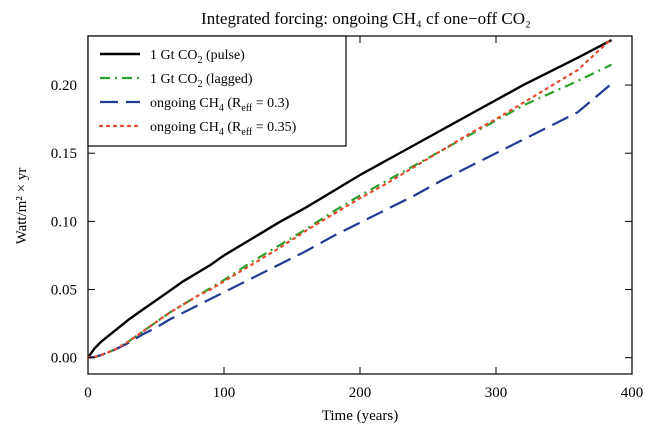 This screenshot has height=429, width=646. What do you see at coordinates (201, 81) in the screenshot?
I see `legend-label-2: 1 Gt CO2 (lagged)` at bounding box center [201, 81].